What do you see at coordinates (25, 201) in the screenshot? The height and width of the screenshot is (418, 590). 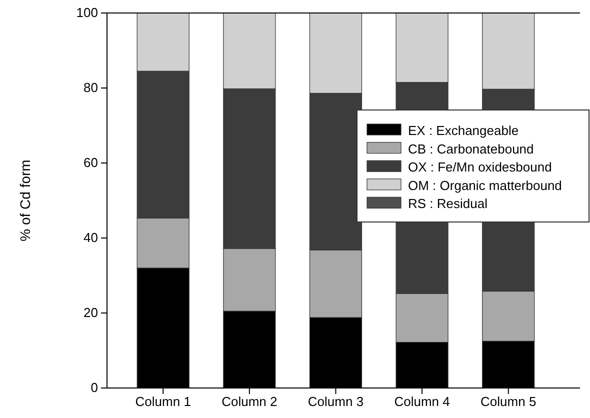 I see `y-axis-title: % of Cd form` at bounding box center [25, 201].